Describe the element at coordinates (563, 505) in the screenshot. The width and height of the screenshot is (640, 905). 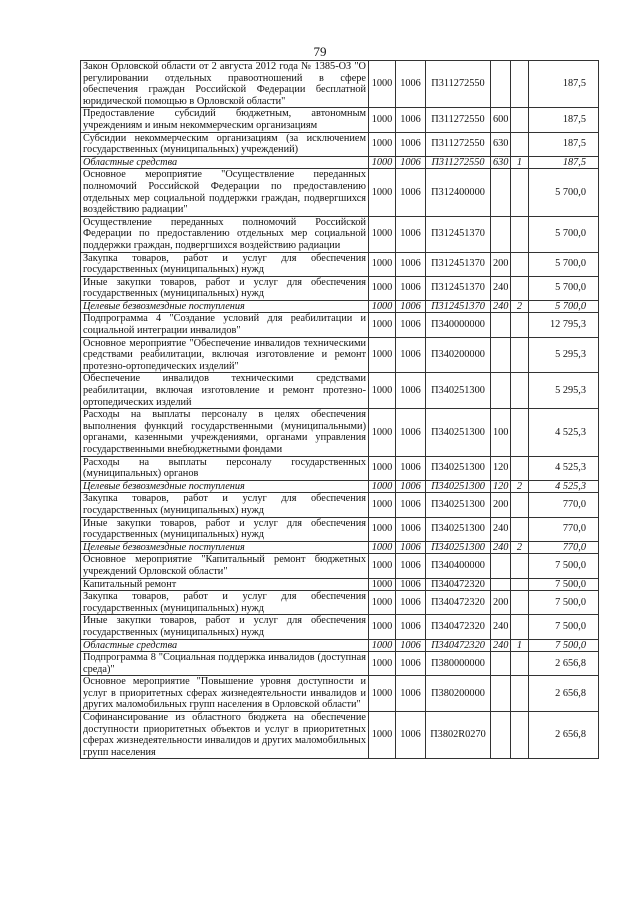
I see `amount: 770,0` at that location.